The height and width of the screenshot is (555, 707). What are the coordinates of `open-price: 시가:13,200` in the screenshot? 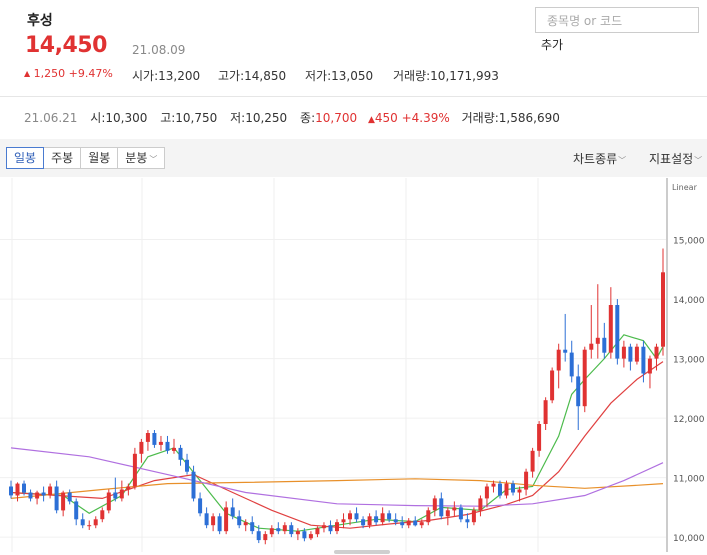 It's located at (166, 76).